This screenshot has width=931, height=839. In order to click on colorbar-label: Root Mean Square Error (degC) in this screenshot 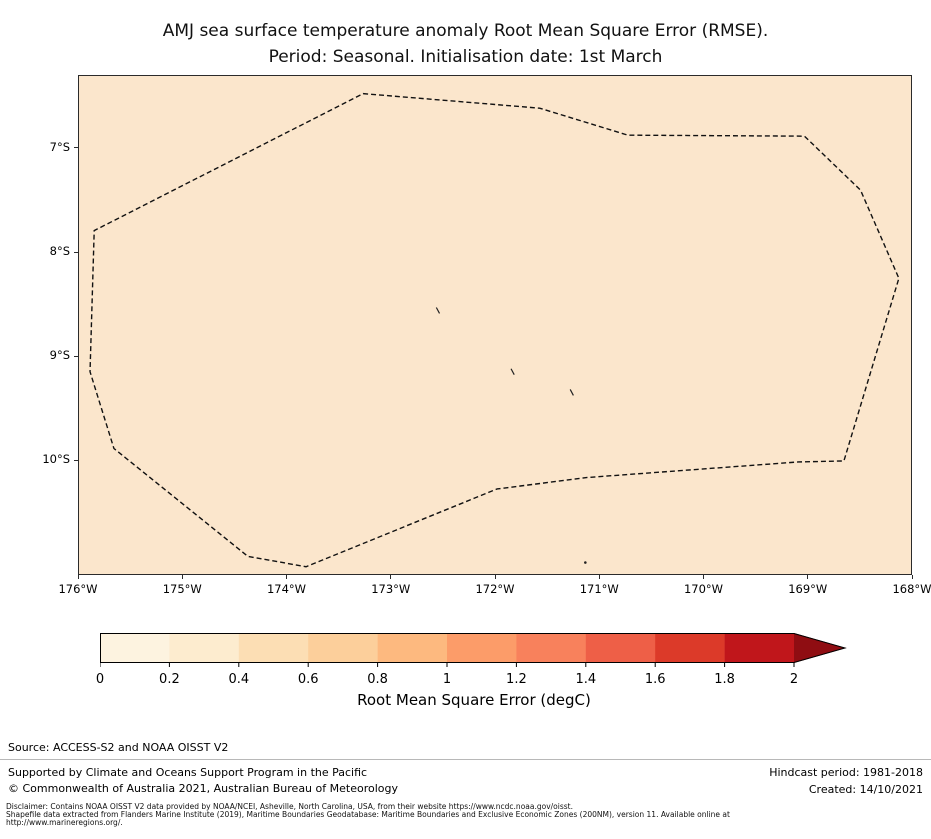, I will do `click(474, 700)`.